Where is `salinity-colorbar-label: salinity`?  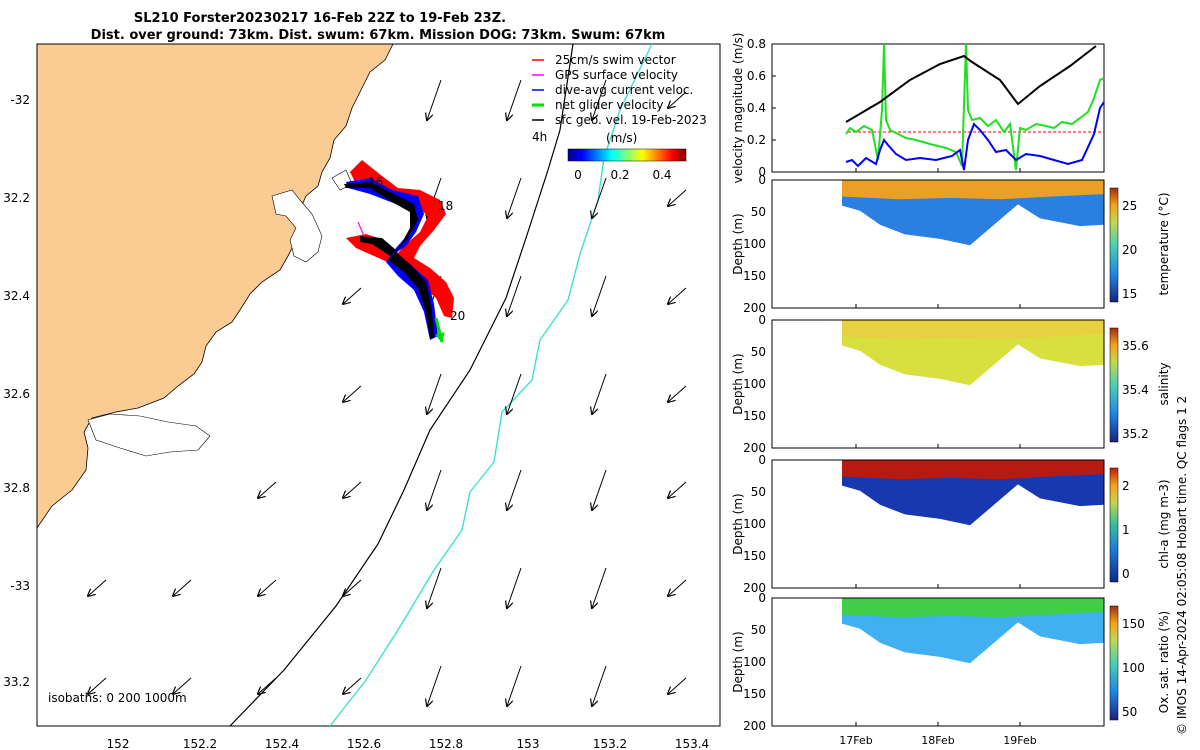
salinity-colorbar-label: salinity is located at coordinates (1164, 383).